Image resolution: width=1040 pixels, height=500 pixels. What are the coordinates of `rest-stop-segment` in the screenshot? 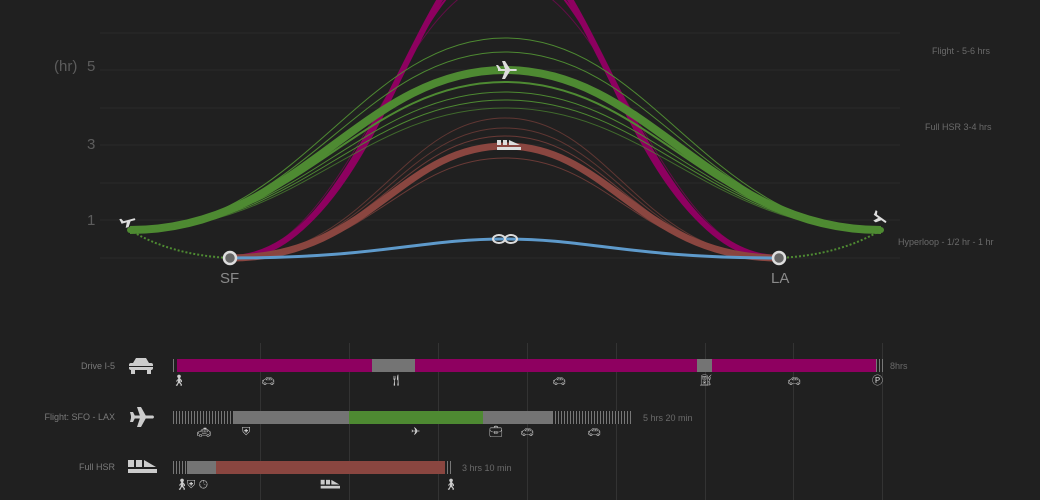 It's located at (393, 365).